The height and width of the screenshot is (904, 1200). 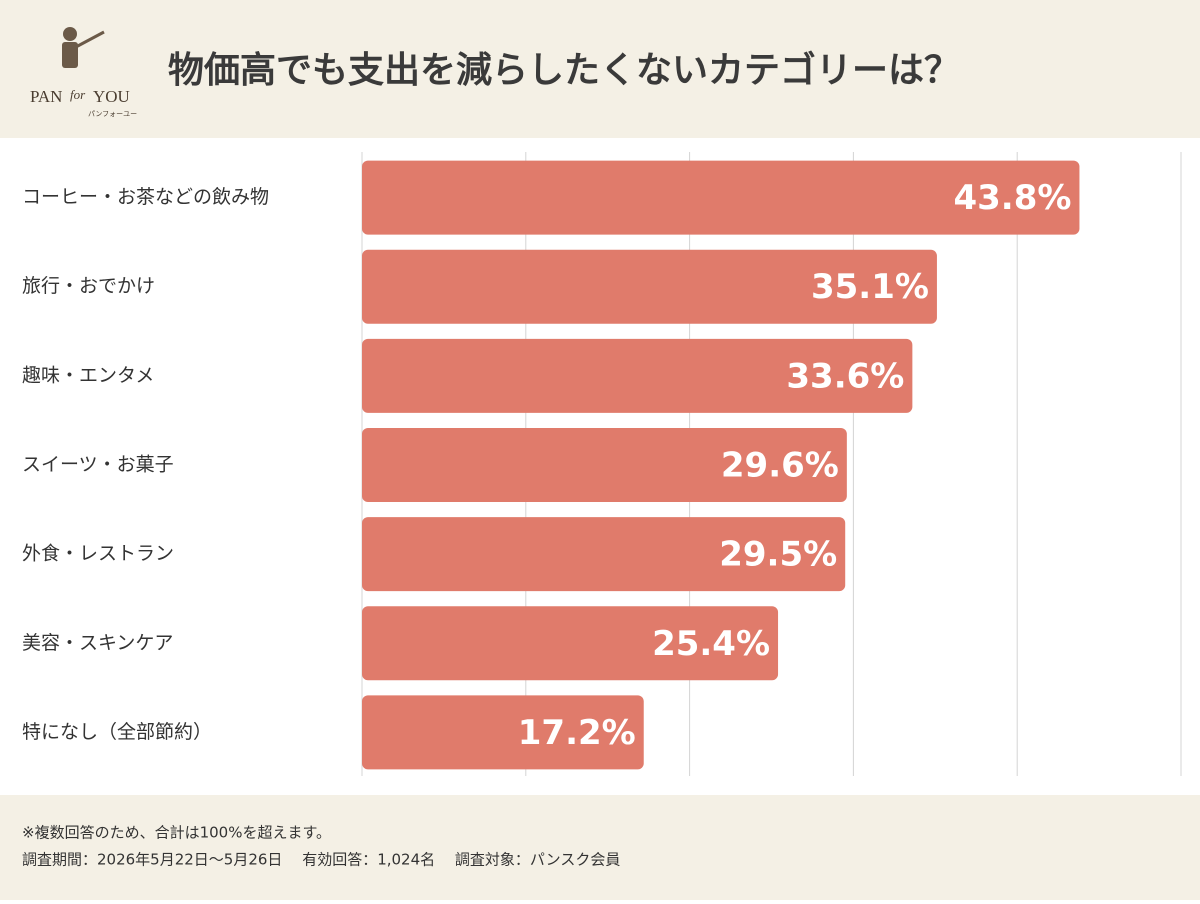 I want to click on value-label: 29.6%, so click(x=780, y=466).